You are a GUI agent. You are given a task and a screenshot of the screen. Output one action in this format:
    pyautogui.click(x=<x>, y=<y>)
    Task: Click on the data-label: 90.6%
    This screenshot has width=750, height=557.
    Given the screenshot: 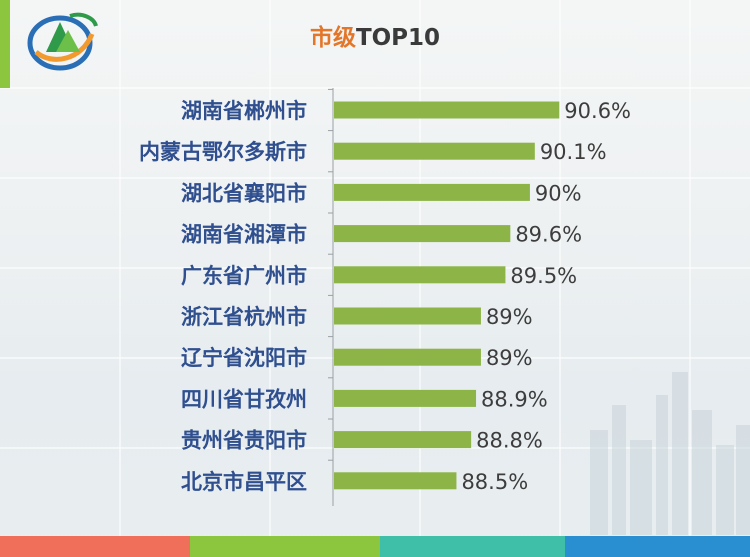 What is the action you would take?
    pyautogui.click(x=597, y=111)
    